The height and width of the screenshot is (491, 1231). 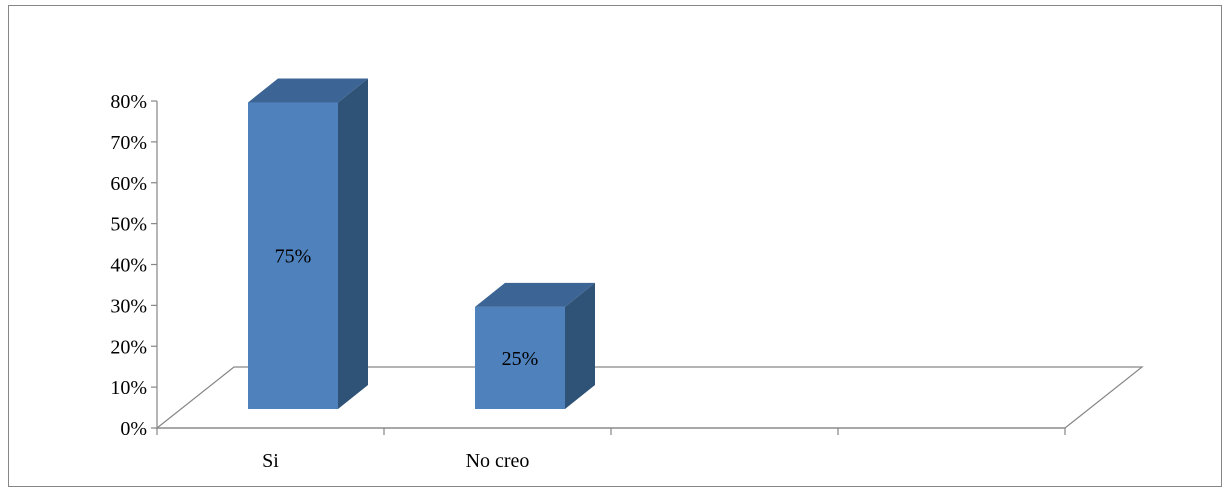 What do you see at coordinates (128, 225) in the screenshot?
I see `y-tick-label: 50%` at bounding box center [128, 225].